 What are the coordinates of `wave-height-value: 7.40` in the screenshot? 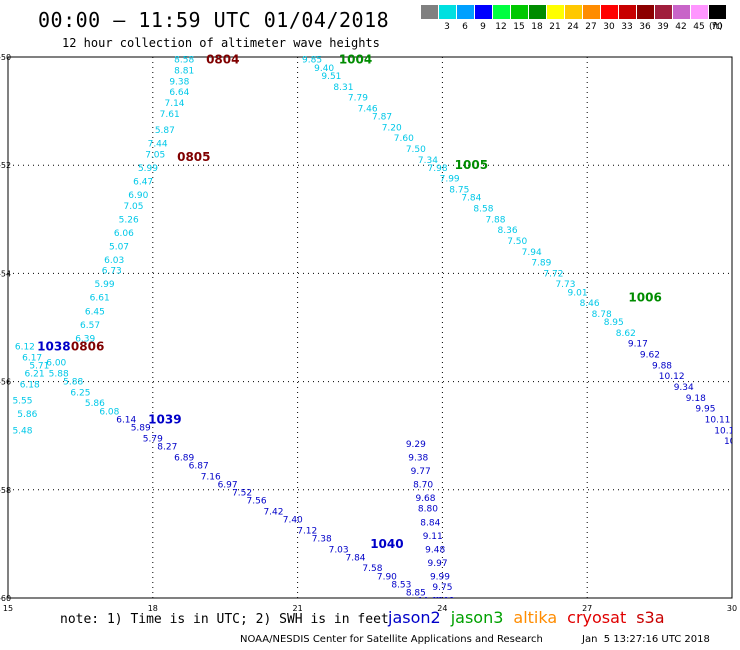 It's located at (293, 521).